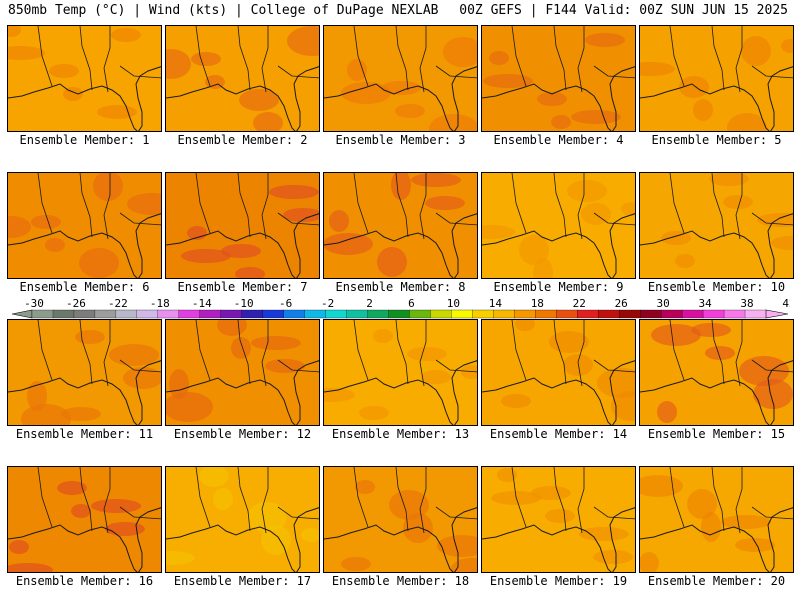 This screenshot has height=600, width=800. I want to click on ensemble-member-label: Ensemble Member: 11, so click(84, 434).